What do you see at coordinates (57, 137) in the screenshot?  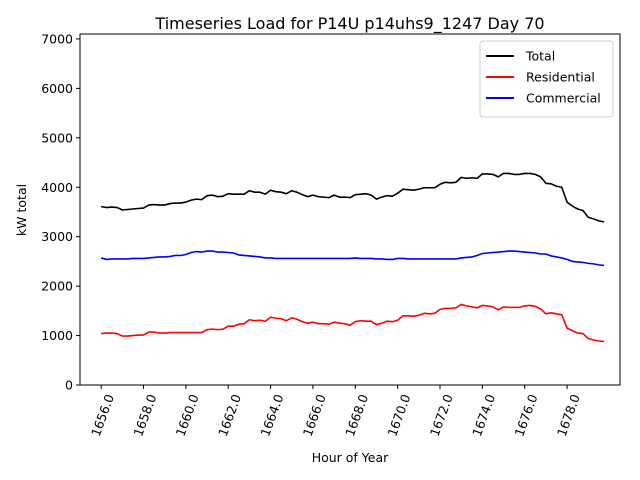 I see `y-tick-label: 5000` at bounding box center [57, 137].